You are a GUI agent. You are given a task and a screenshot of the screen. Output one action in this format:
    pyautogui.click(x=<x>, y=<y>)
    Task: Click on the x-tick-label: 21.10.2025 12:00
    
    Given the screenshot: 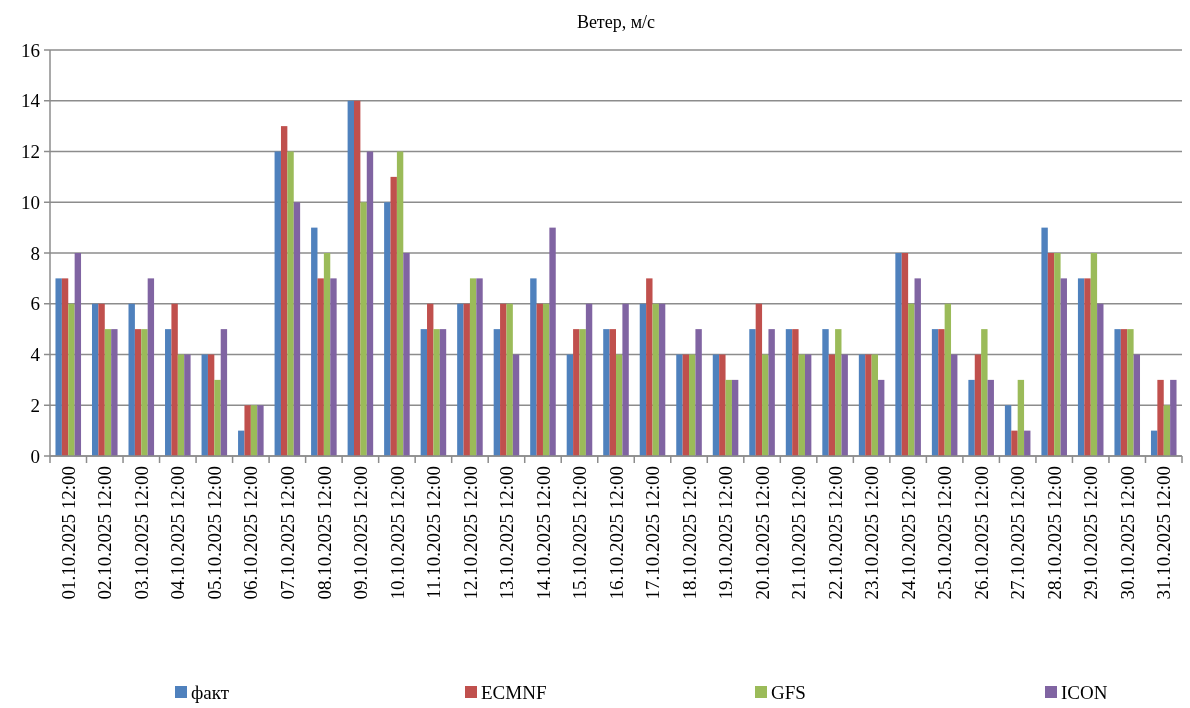 What is the action you would take?
    pyautogui.click(x=799, y=533)
    